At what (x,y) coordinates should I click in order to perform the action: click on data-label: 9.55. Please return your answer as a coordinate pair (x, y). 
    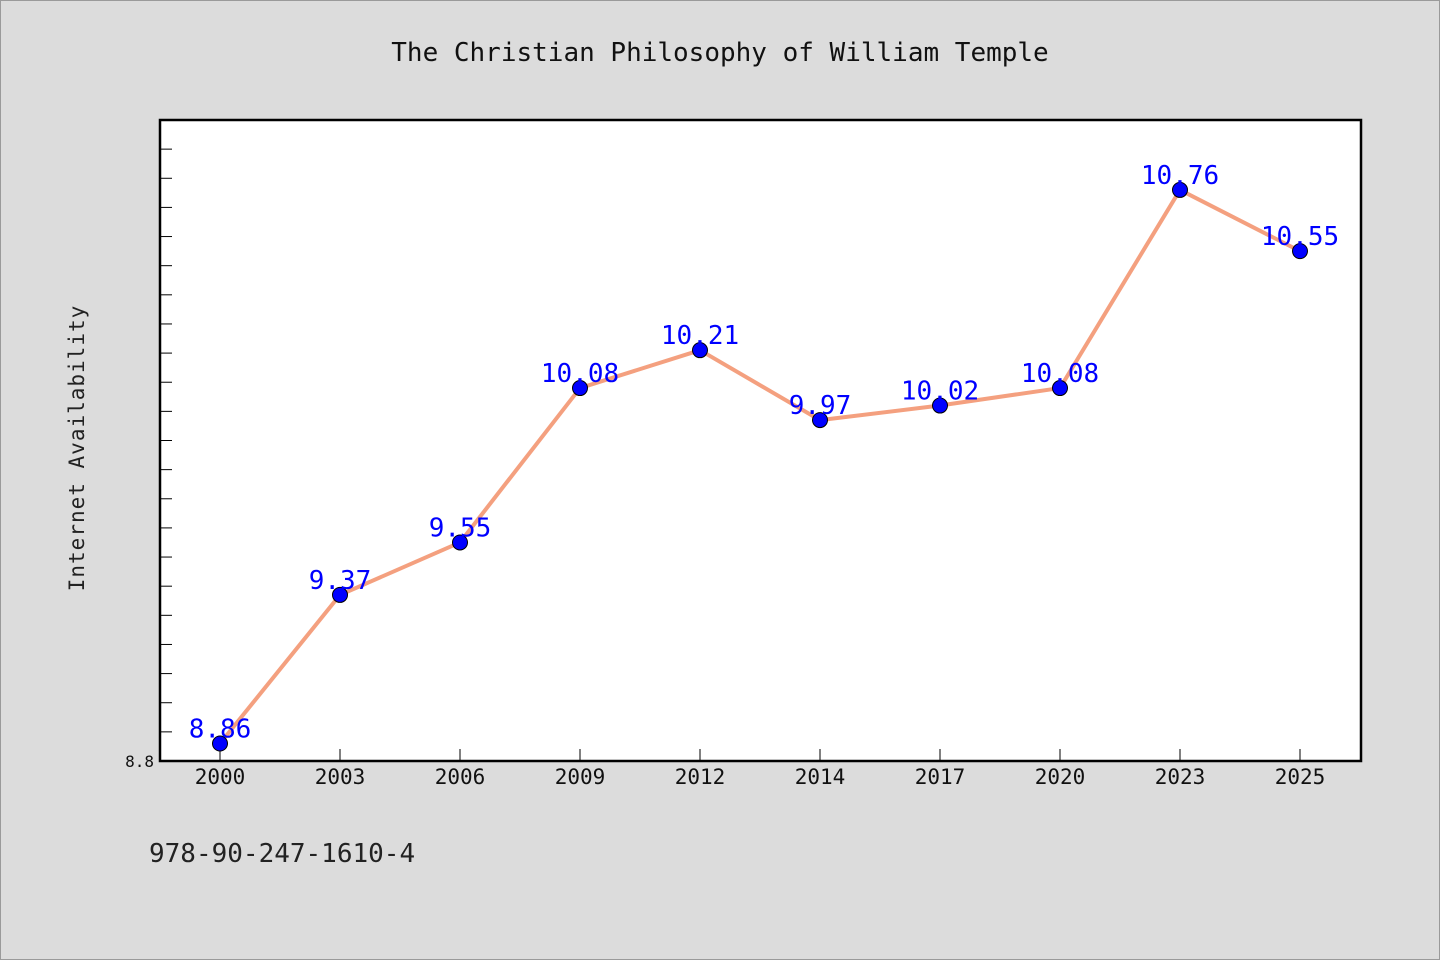
    Looking at the image, I should click on (460, 528).